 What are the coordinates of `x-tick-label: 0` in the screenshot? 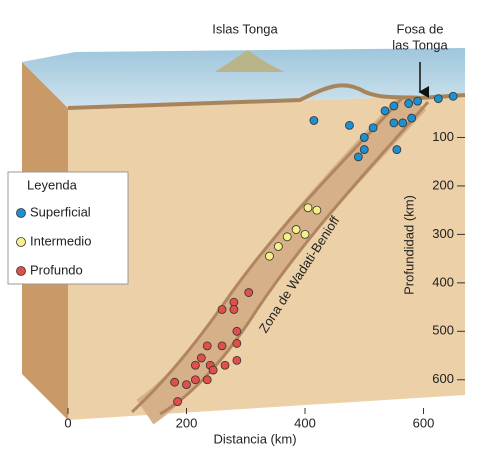 It's located at (67, 422).